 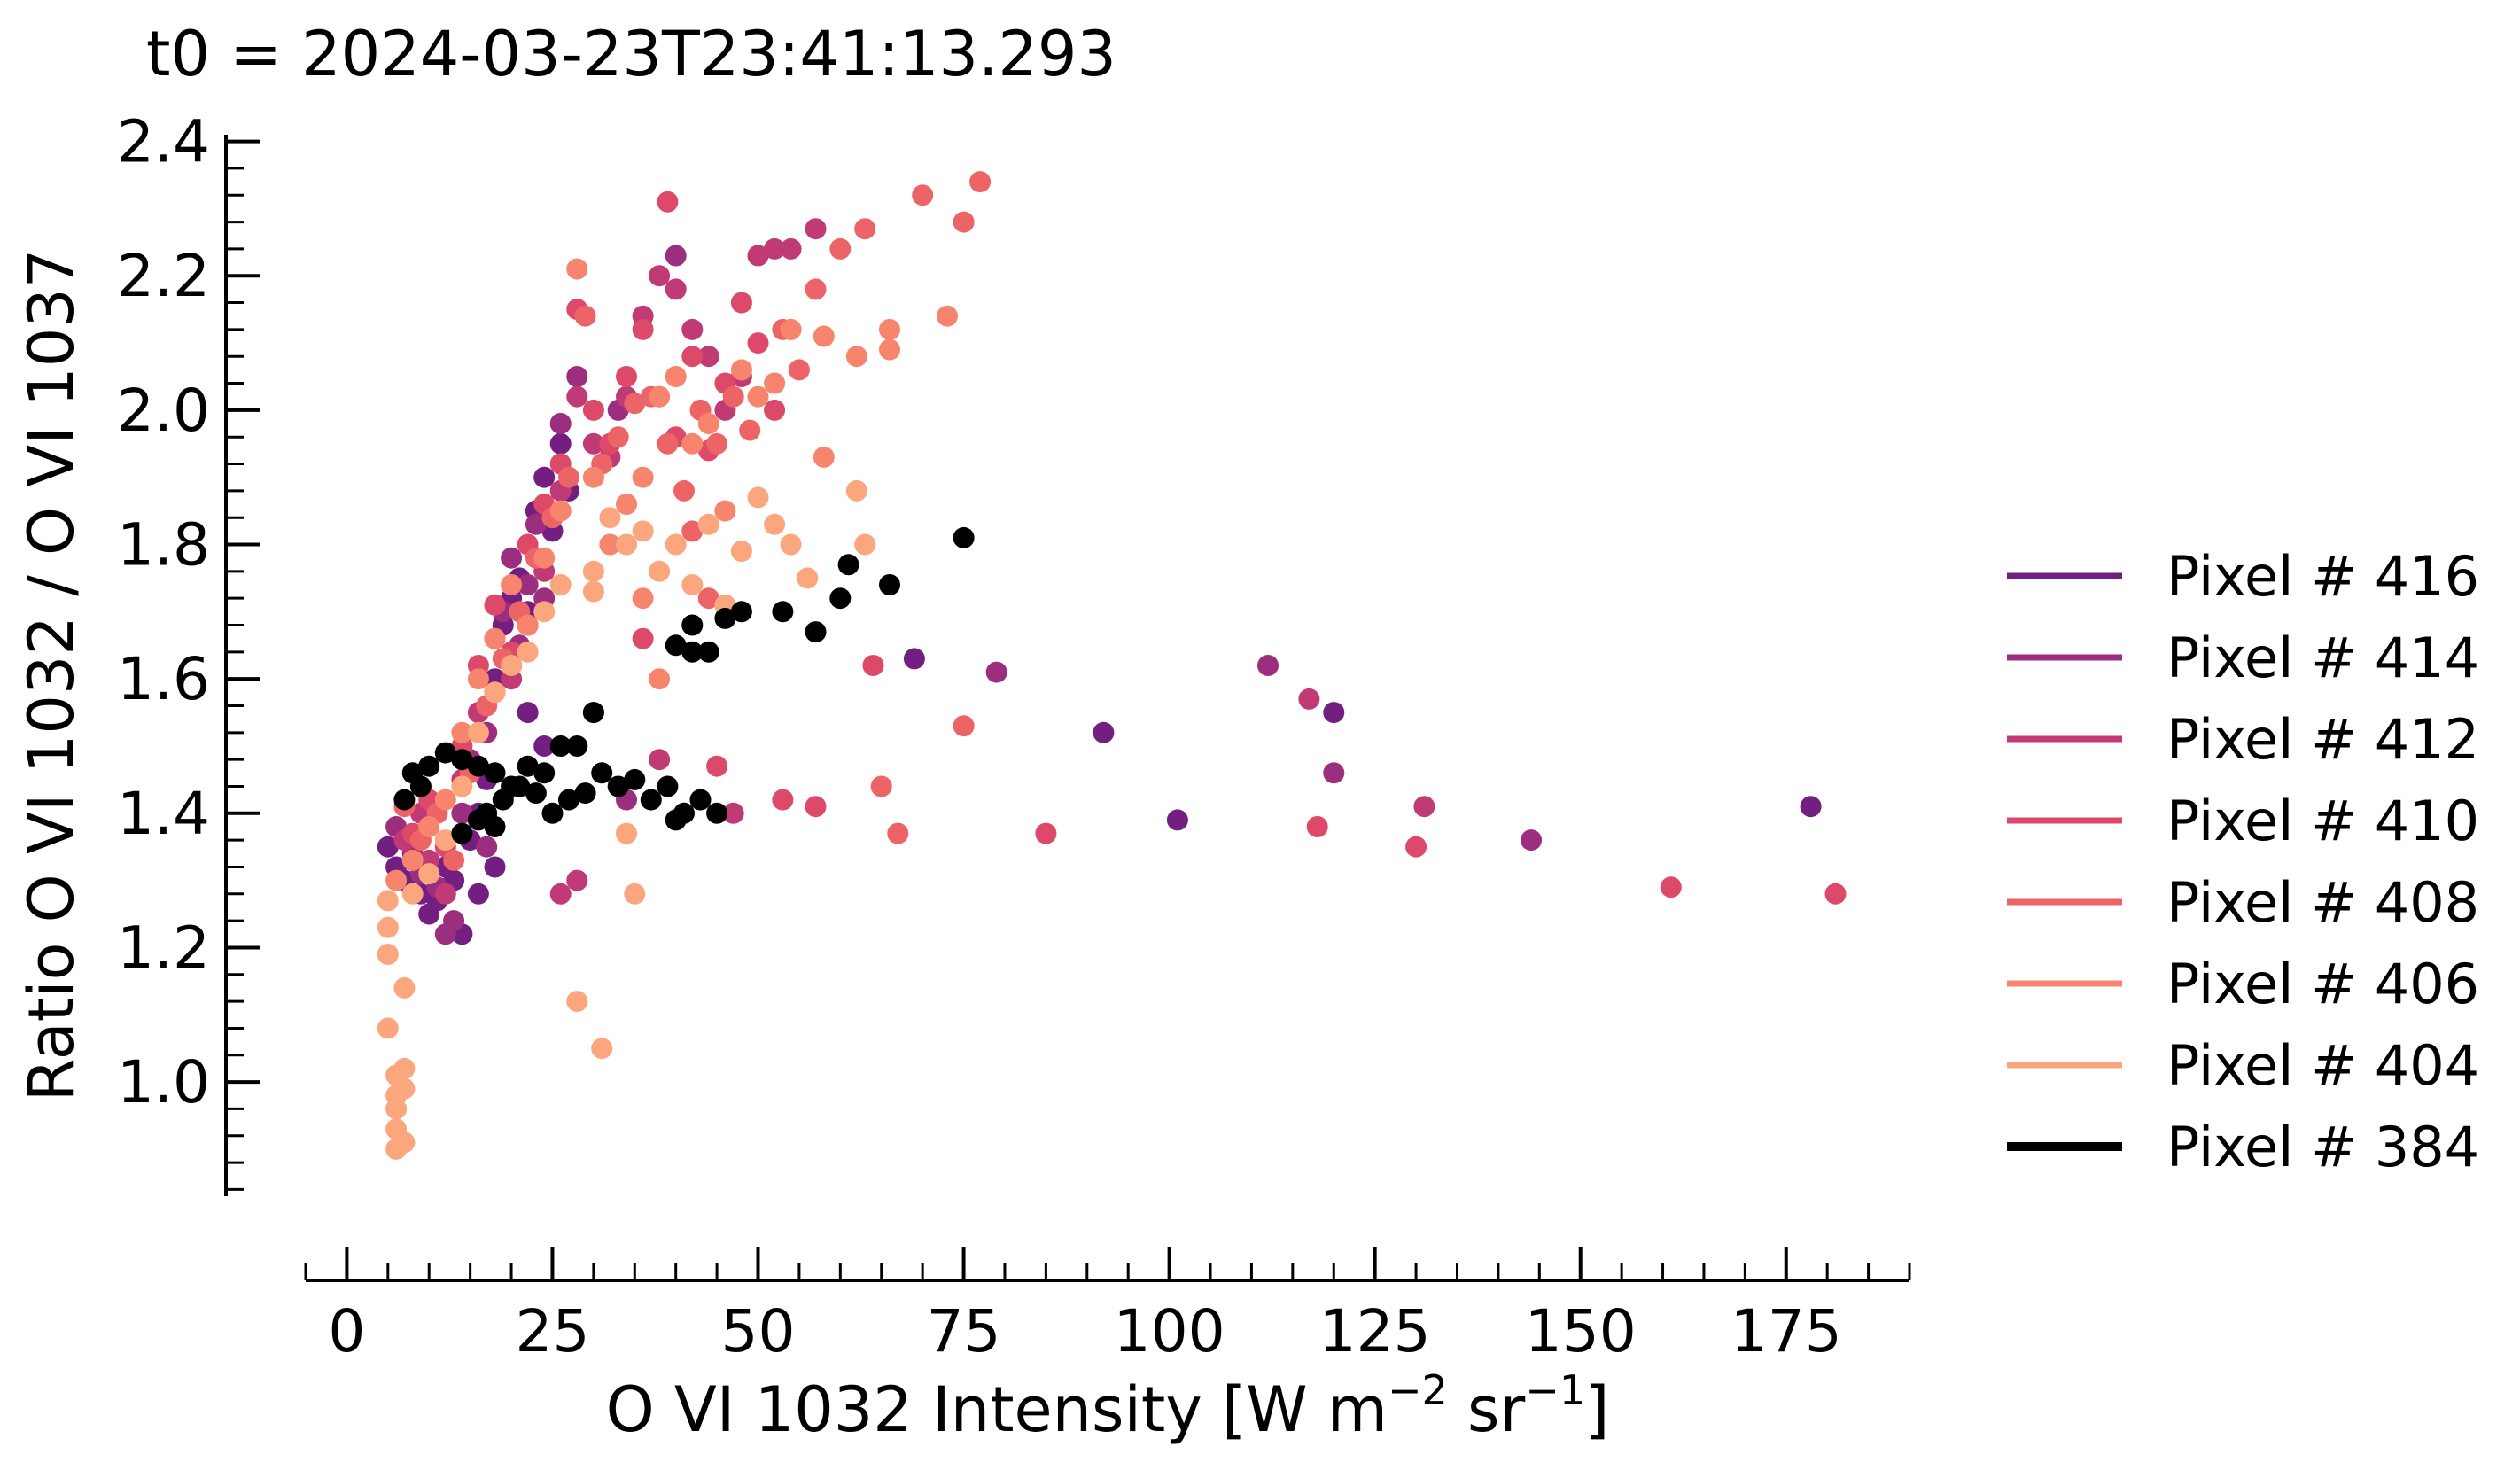 What do you see at coordinates (2322, 1065) in the screenshot?
I see `legend-label: Pixel # 404` at bounding box center [2322, 1065].